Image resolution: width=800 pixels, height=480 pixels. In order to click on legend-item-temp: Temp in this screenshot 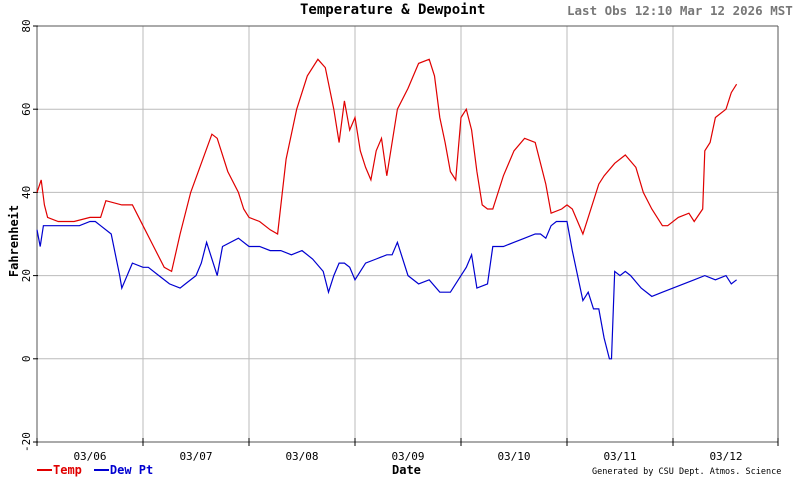, I will do `click(59, 470)`.